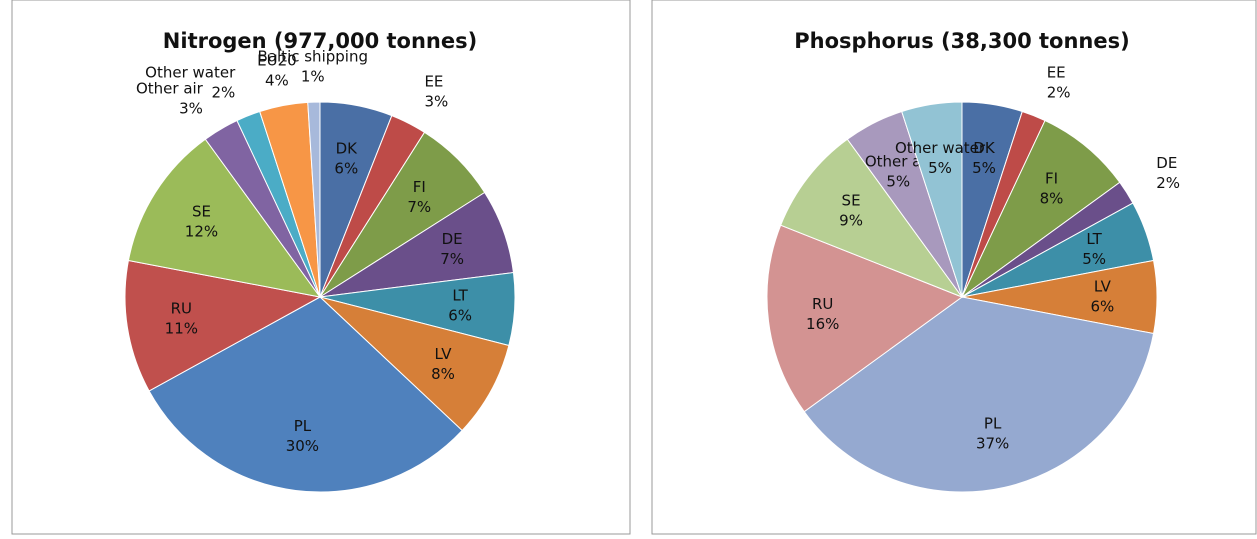 This screenshot has height=539, width=1257. I want to click on value-label: 11%, so click(181, 328).